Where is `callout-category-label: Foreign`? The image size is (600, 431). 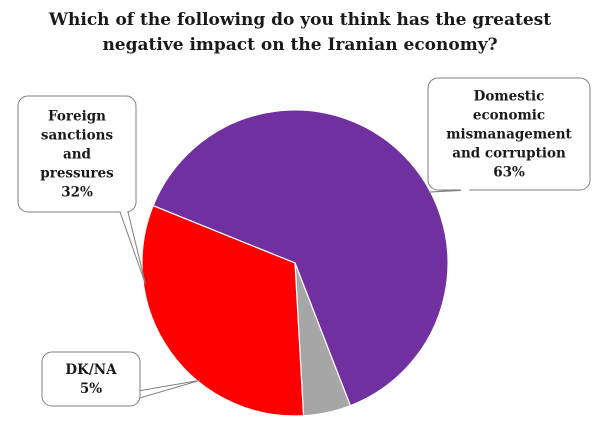
callout-category-label: Foreign is located at coordinates (77, 117).